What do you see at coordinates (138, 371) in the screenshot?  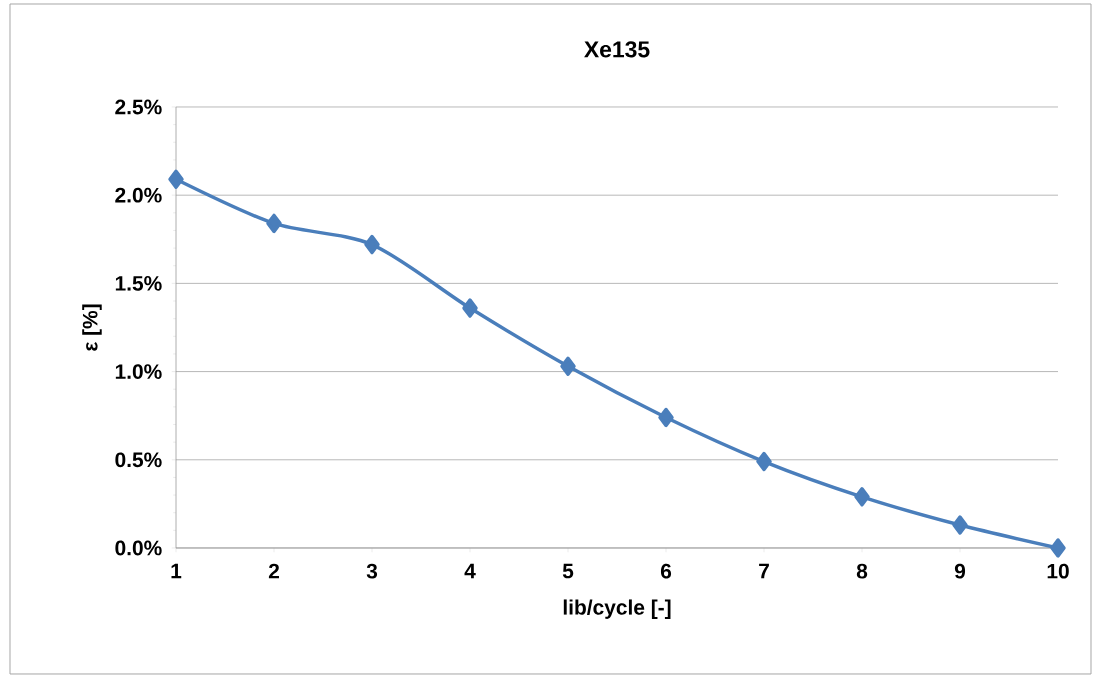 I see `y-tick-label: 1.0%` at bounding box center [138, 371].